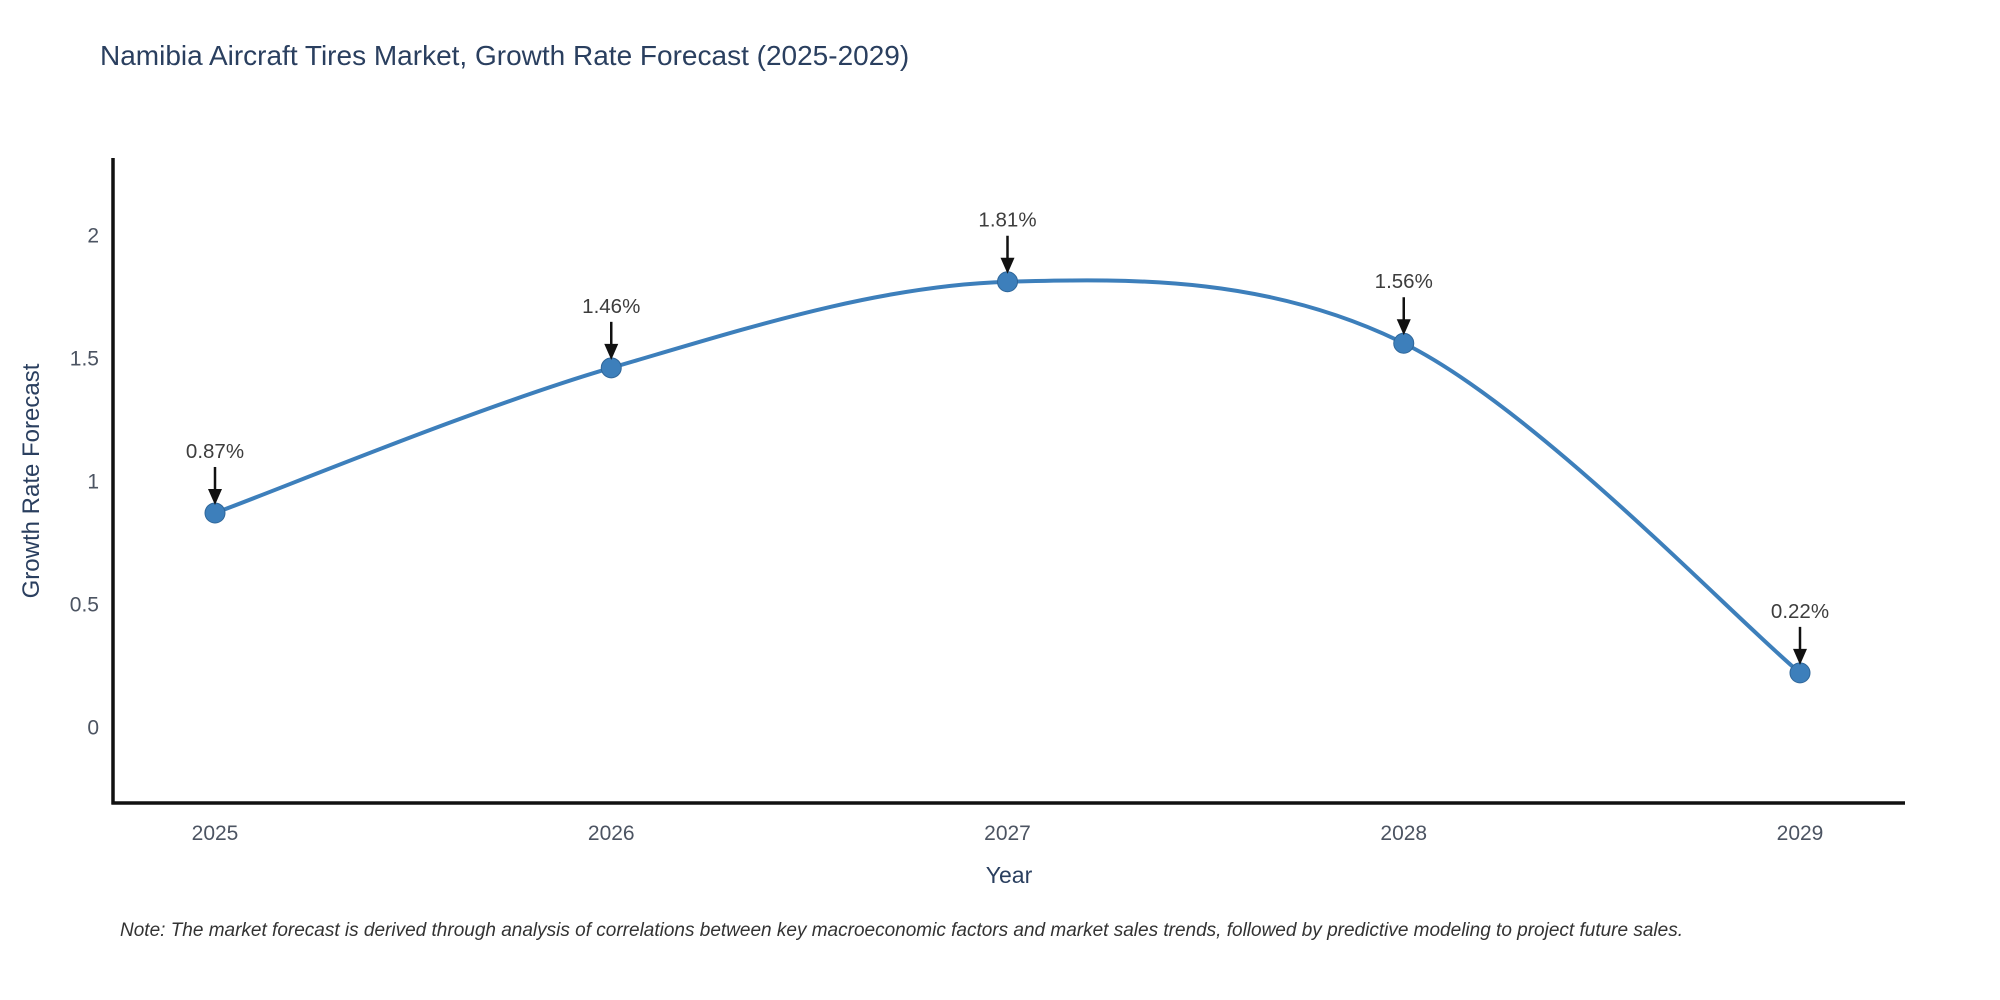 This screenshot has height=1000, width=2000. Describe the element at coordinates (1800, 833) in the screenshot. I see `x-tick-label: 2029` at that location.